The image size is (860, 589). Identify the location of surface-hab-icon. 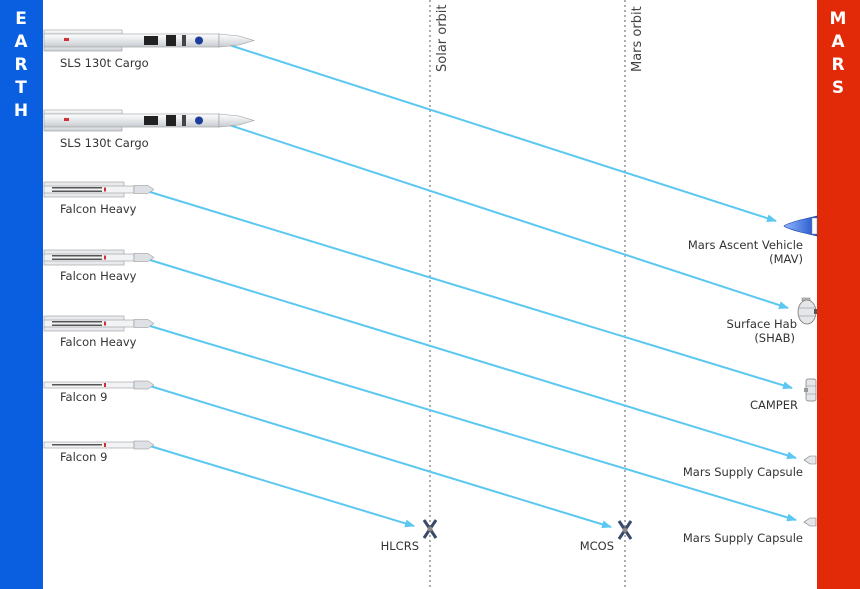
(807, 311).